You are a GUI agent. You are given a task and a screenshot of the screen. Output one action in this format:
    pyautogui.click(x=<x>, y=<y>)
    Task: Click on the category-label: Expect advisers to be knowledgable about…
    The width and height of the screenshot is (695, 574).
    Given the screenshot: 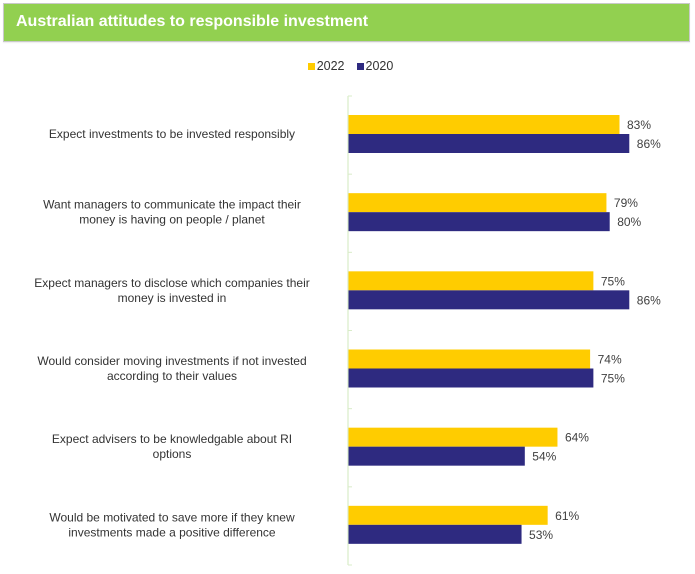 What is the action you would take?
    pyautogui.click(x=172, y=446)
    